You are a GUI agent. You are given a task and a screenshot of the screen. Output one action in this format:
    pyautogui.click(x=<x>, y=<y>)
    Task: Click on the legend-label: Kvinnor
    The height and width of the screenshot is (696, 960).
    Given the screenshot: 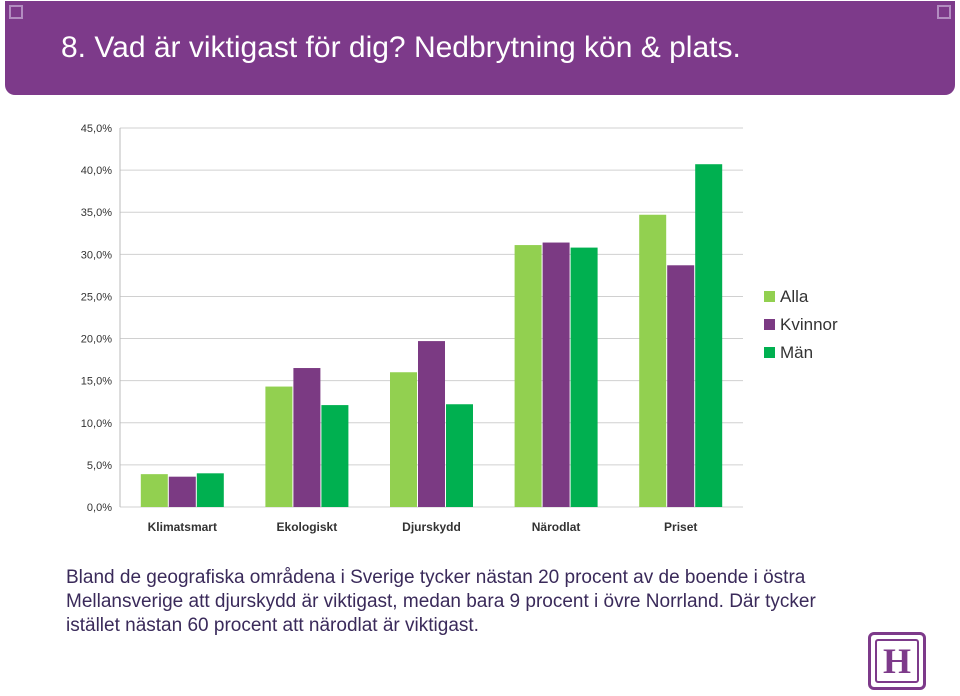 What is the action you would take?
    pyautogui.click(x=809, y=324)
    